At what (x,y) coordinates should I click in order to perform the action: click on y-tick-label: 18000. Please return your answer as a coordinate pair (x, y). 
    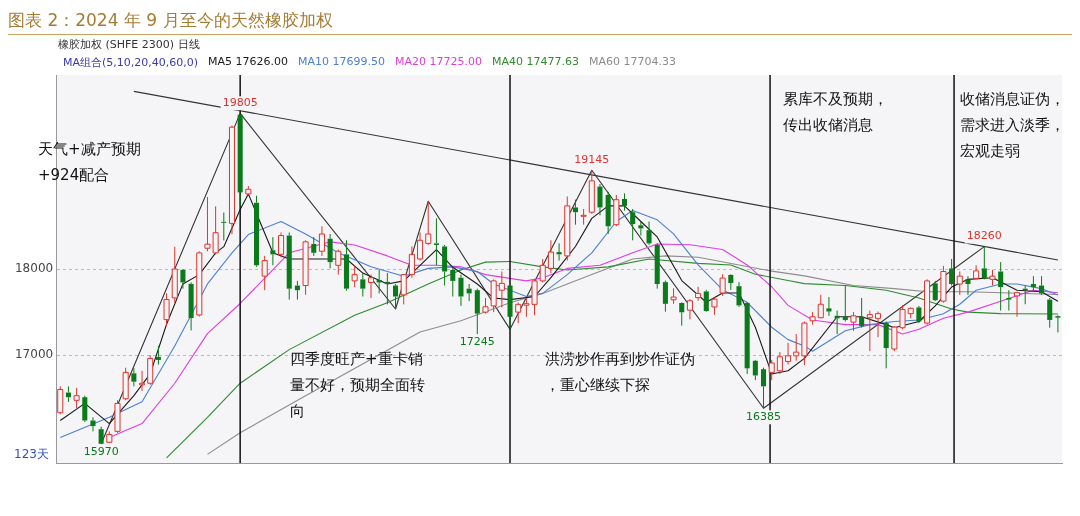
    Looking at the image, I should click on (34, 268).